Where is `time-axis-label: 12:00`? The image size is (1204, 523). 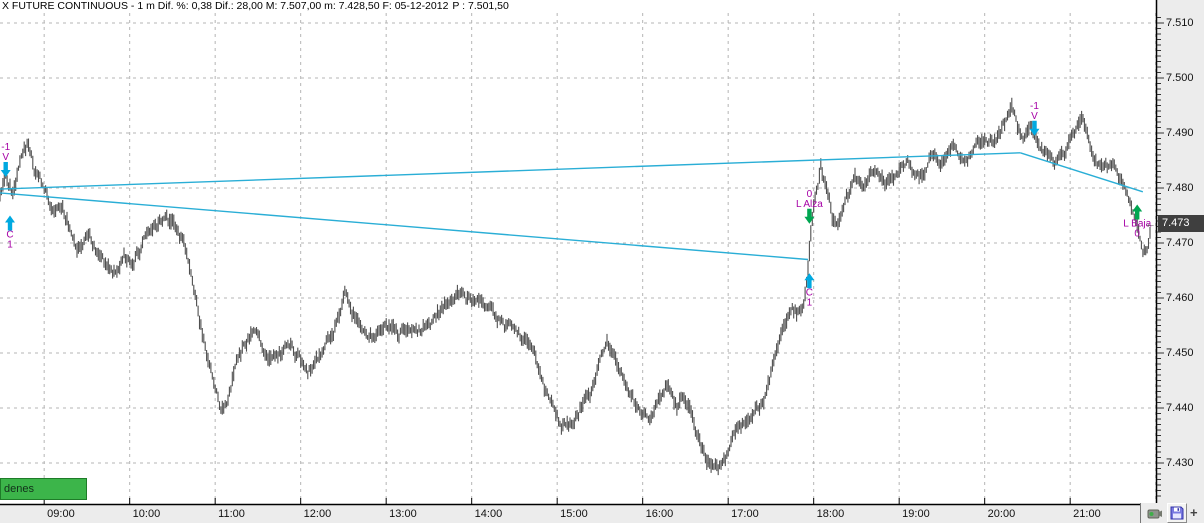 time-axis-label: 12:00 is located at coordinates (317, 514).